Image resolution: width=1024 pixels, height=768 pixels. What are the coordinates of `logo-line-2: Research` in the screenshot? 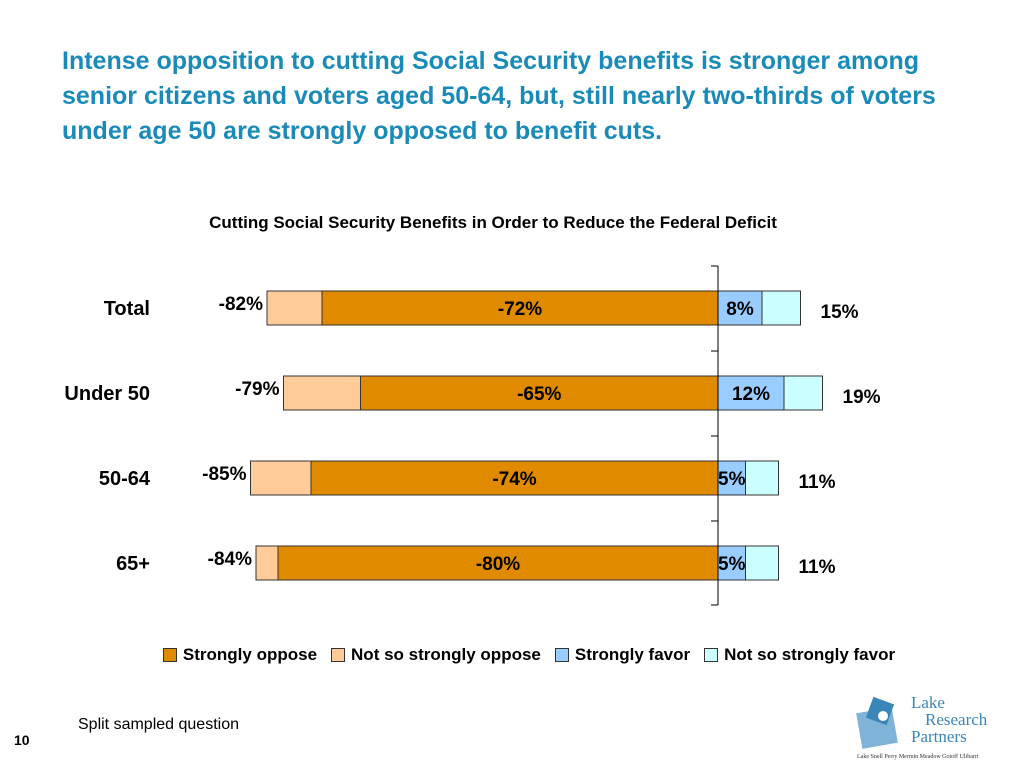 It's located at (956, 719).